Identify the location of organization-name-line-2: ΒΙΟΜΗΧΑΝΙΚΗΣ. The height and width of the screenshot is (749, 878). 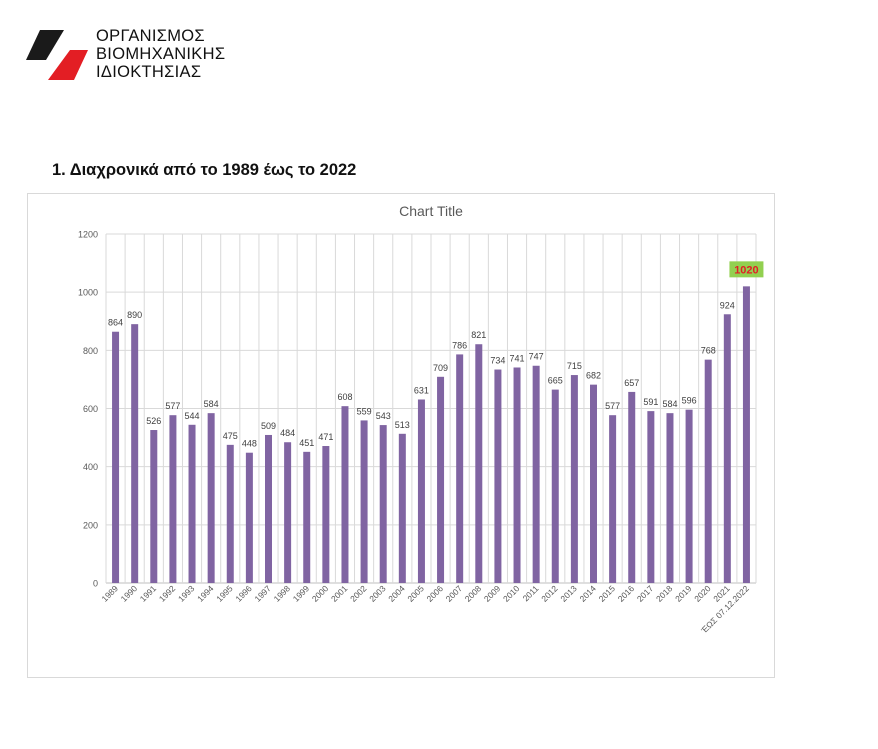
(161, 54).